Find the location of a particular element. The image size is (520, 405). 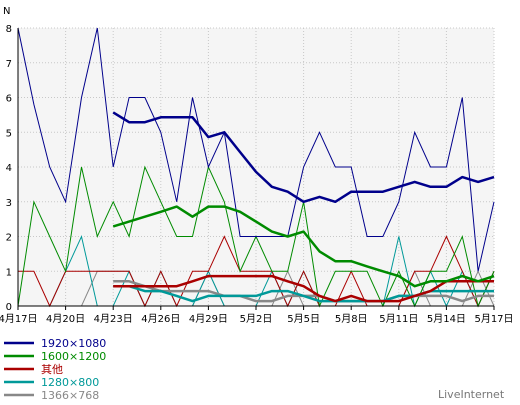

y-axis: 0 1 2 3 4 5 6 7 8 is located at coordinates (9, 168).